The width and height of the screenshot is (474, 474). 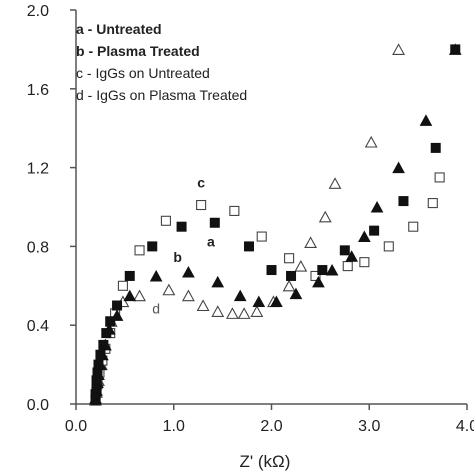 What do you see at coordinates (38, 169) in the screenshot?
I see `y-tick-label: 1.2` at bounding box center [38, 169].